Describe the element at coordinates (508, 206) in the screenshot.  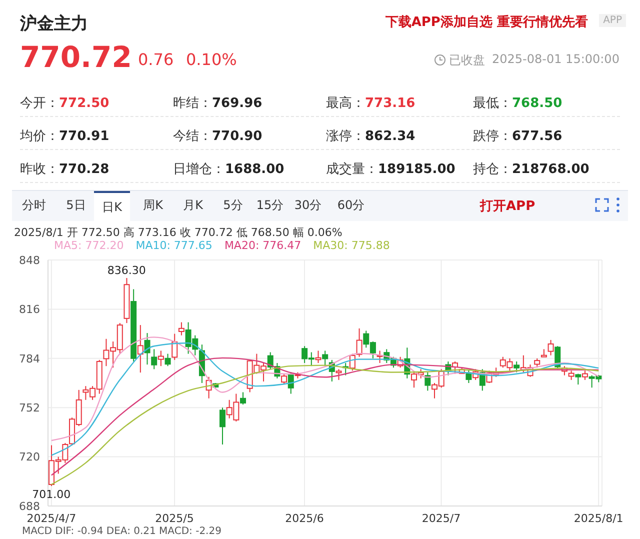
I see `text: 打开APP` at that location.